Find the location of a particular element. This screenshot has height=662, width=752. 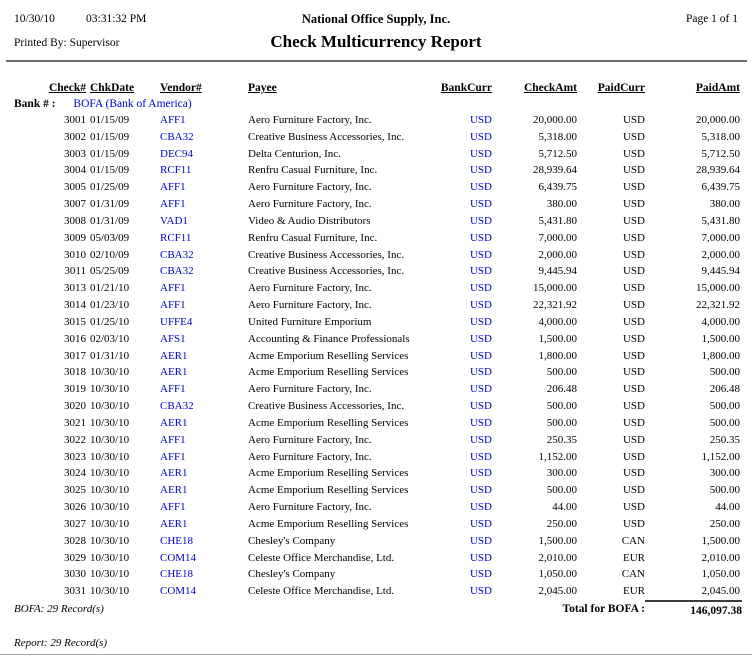

cell-check-no: 3002 is located at coordinates (75, 136).